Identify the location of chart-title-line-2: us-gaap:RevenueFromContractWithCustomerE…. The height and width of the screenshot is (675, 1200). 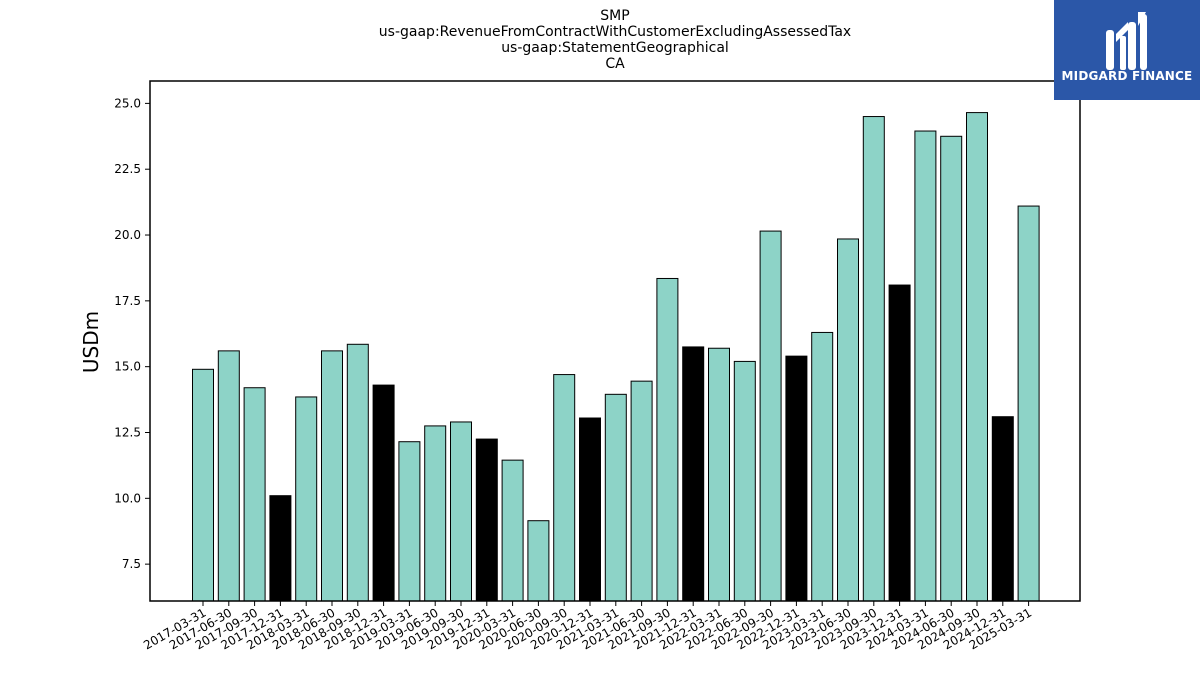
(615, 32).